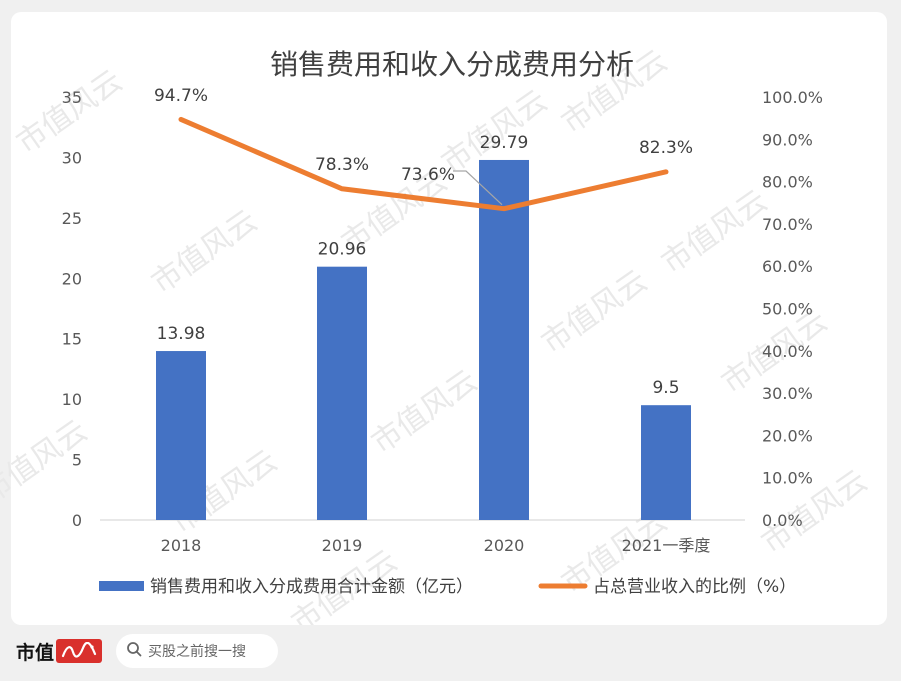  I want to click on y-left-tick-label: 30, so click(72, 157).